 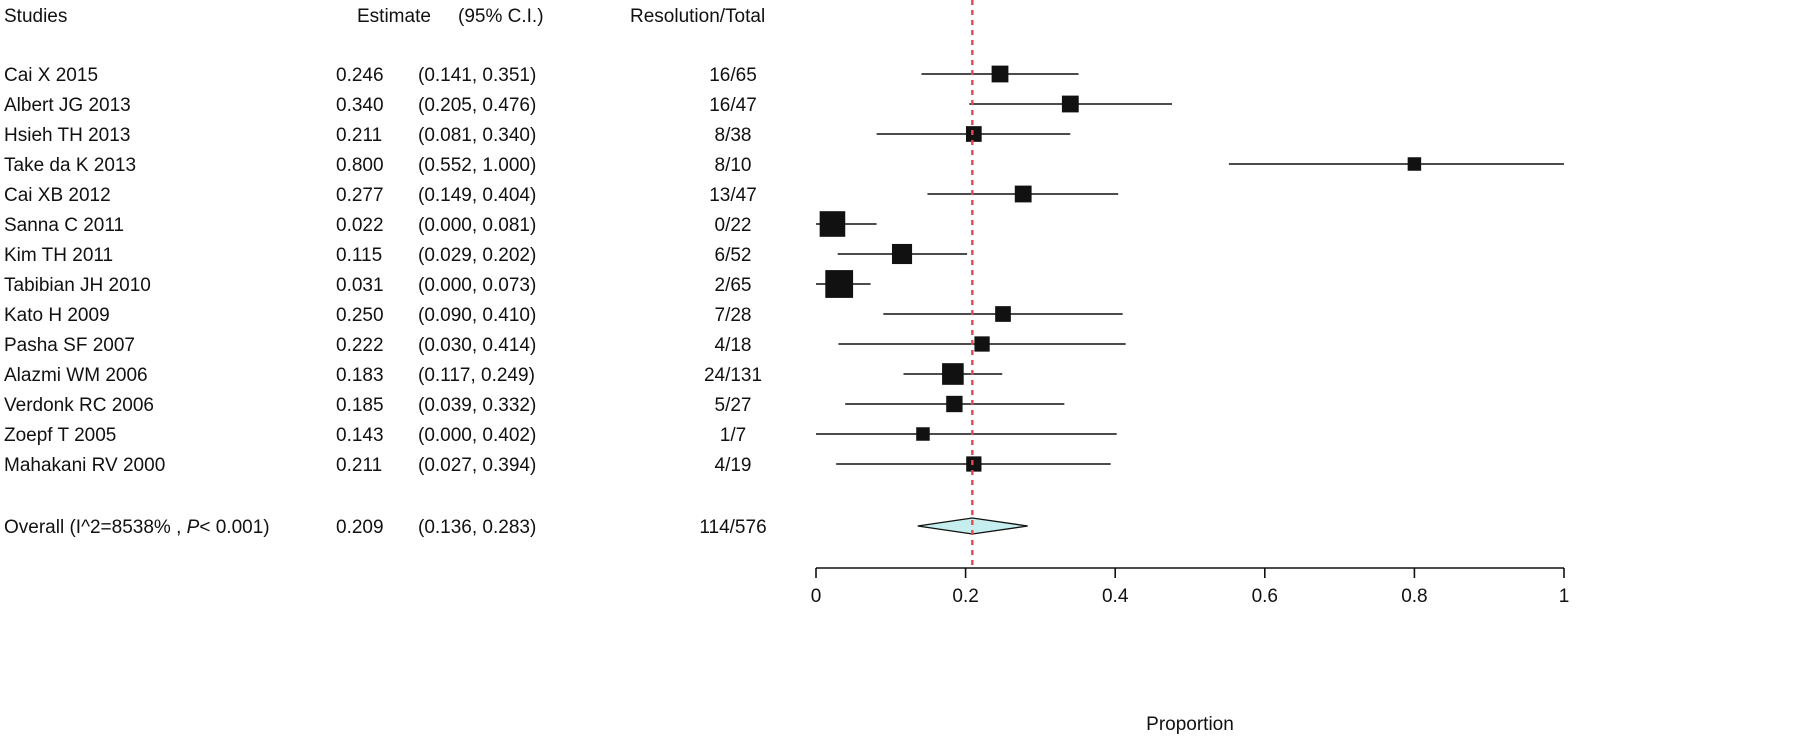 I want to click on study-resolution: 8/38, so click(x=733, y=135).